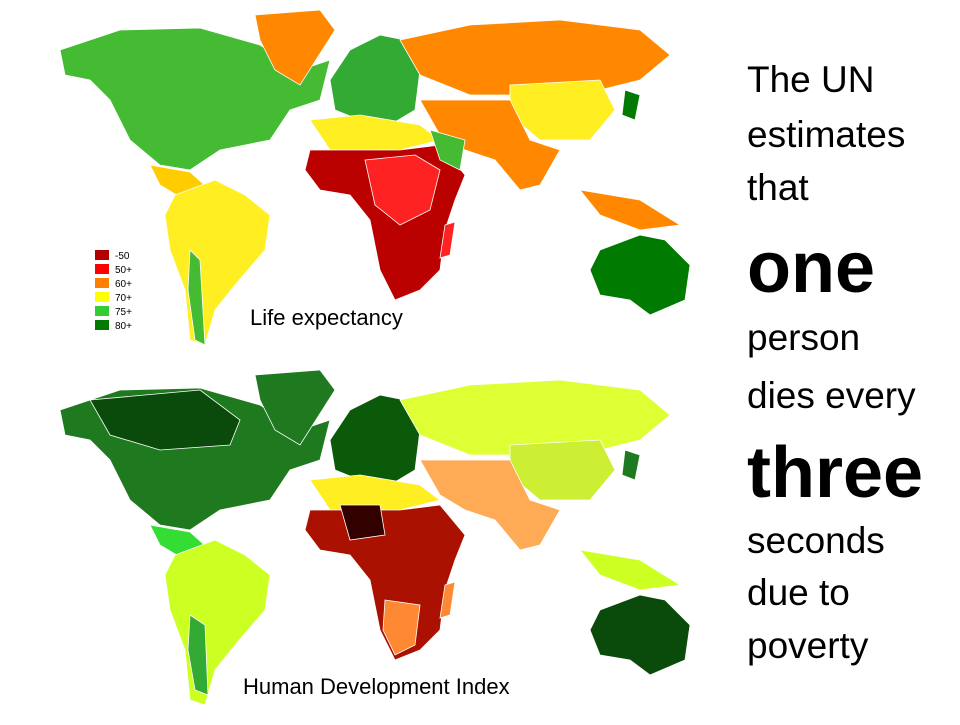 The image size is (960, 725). I want to click on central-africa, so click(402, 190).